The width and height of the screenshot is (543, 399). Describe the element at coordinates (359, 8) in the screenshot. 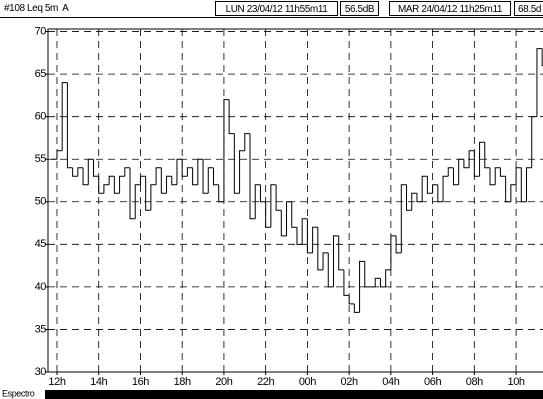

I see `start-level: 56.5dB` at that location.